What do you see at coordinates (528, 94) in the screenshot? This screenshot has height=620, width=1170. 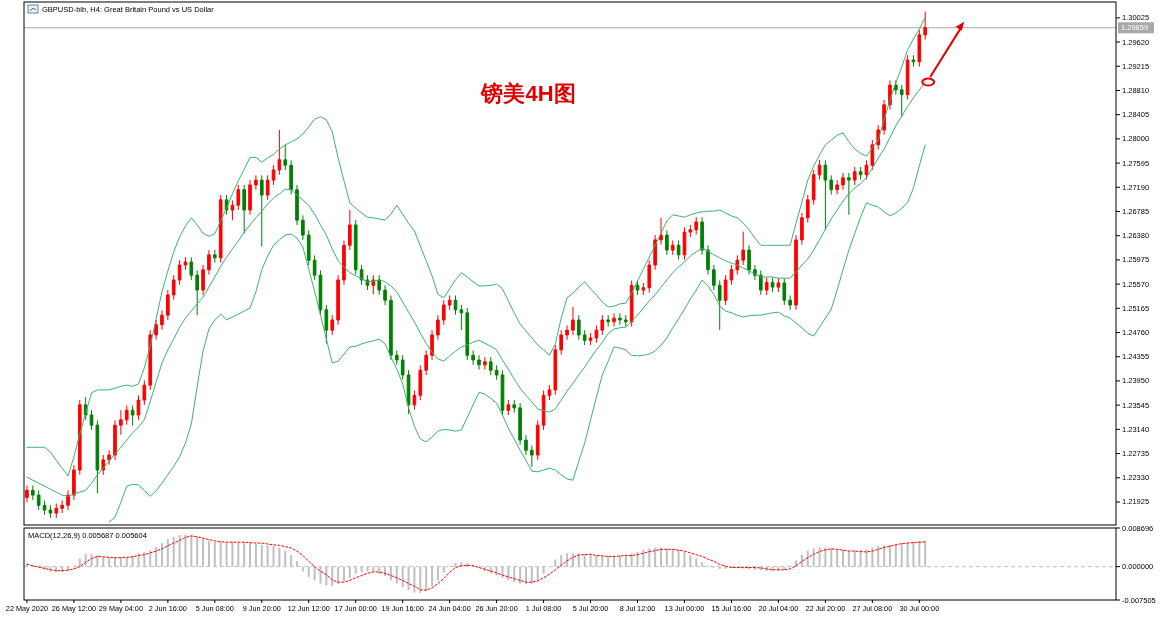 I see `text: 镑美4H图` at bounding box center [528, 94].